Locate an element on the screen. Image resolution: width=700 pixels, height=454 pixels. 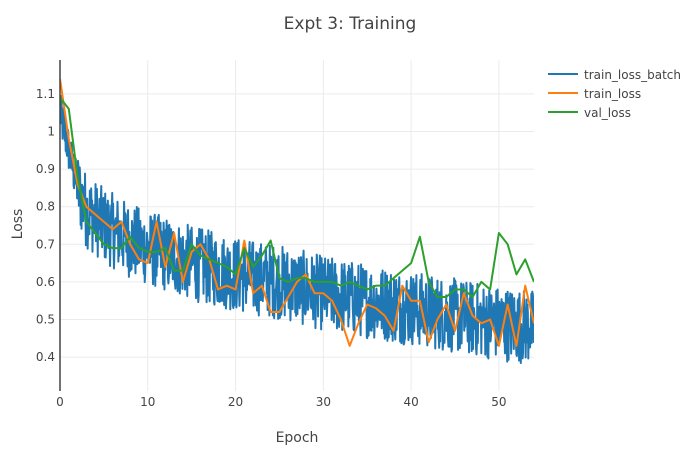
y-tick-label: 0.9 is located at coordinates (45, 169).